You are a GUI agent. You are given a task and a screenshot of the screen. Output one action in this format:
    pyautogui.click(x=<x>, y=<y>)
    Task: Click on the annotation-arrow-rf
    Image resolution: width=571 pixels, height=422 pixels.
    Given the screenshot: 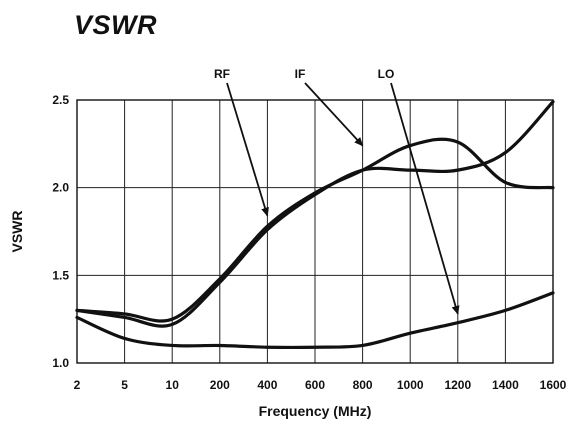 What is the action you would take?
    pyautogui.click(x=247, y=149)
    